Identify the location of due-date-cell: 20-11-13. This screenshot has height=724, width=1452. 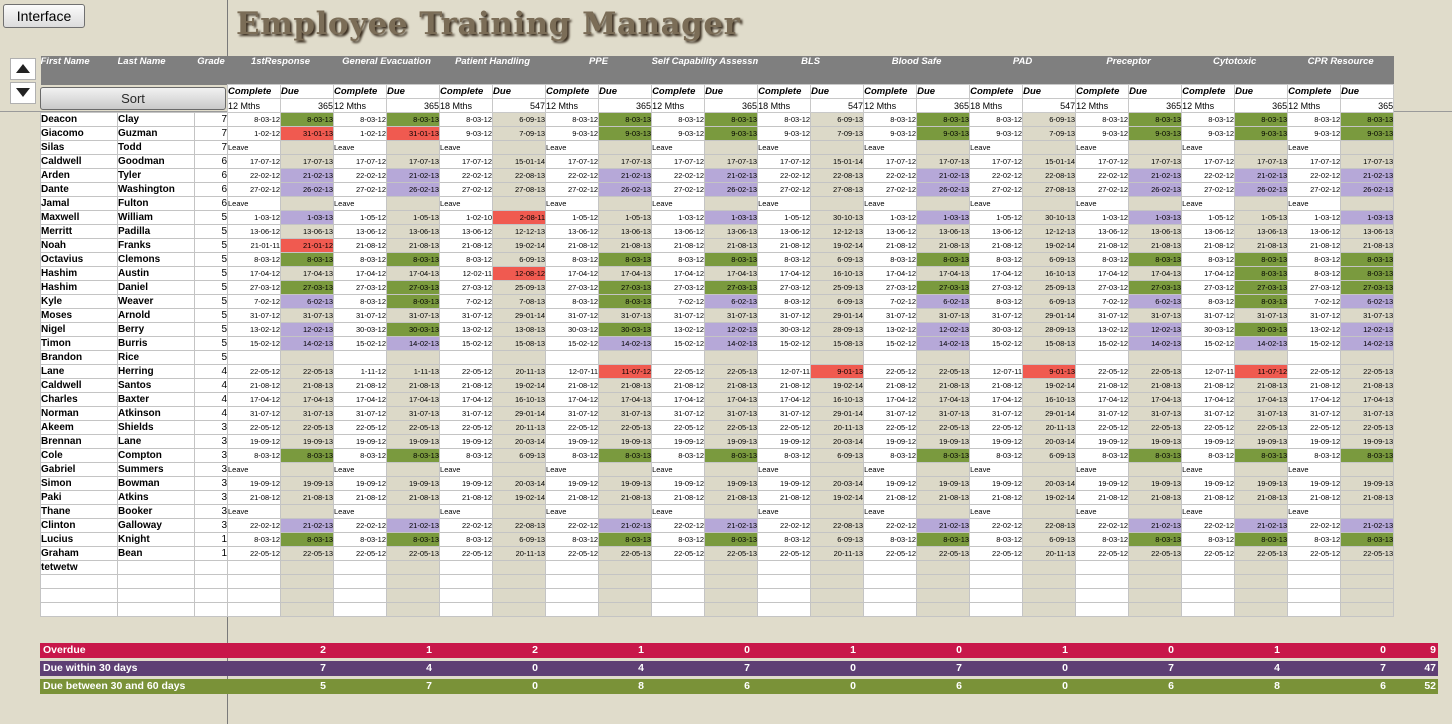
(837, 553).